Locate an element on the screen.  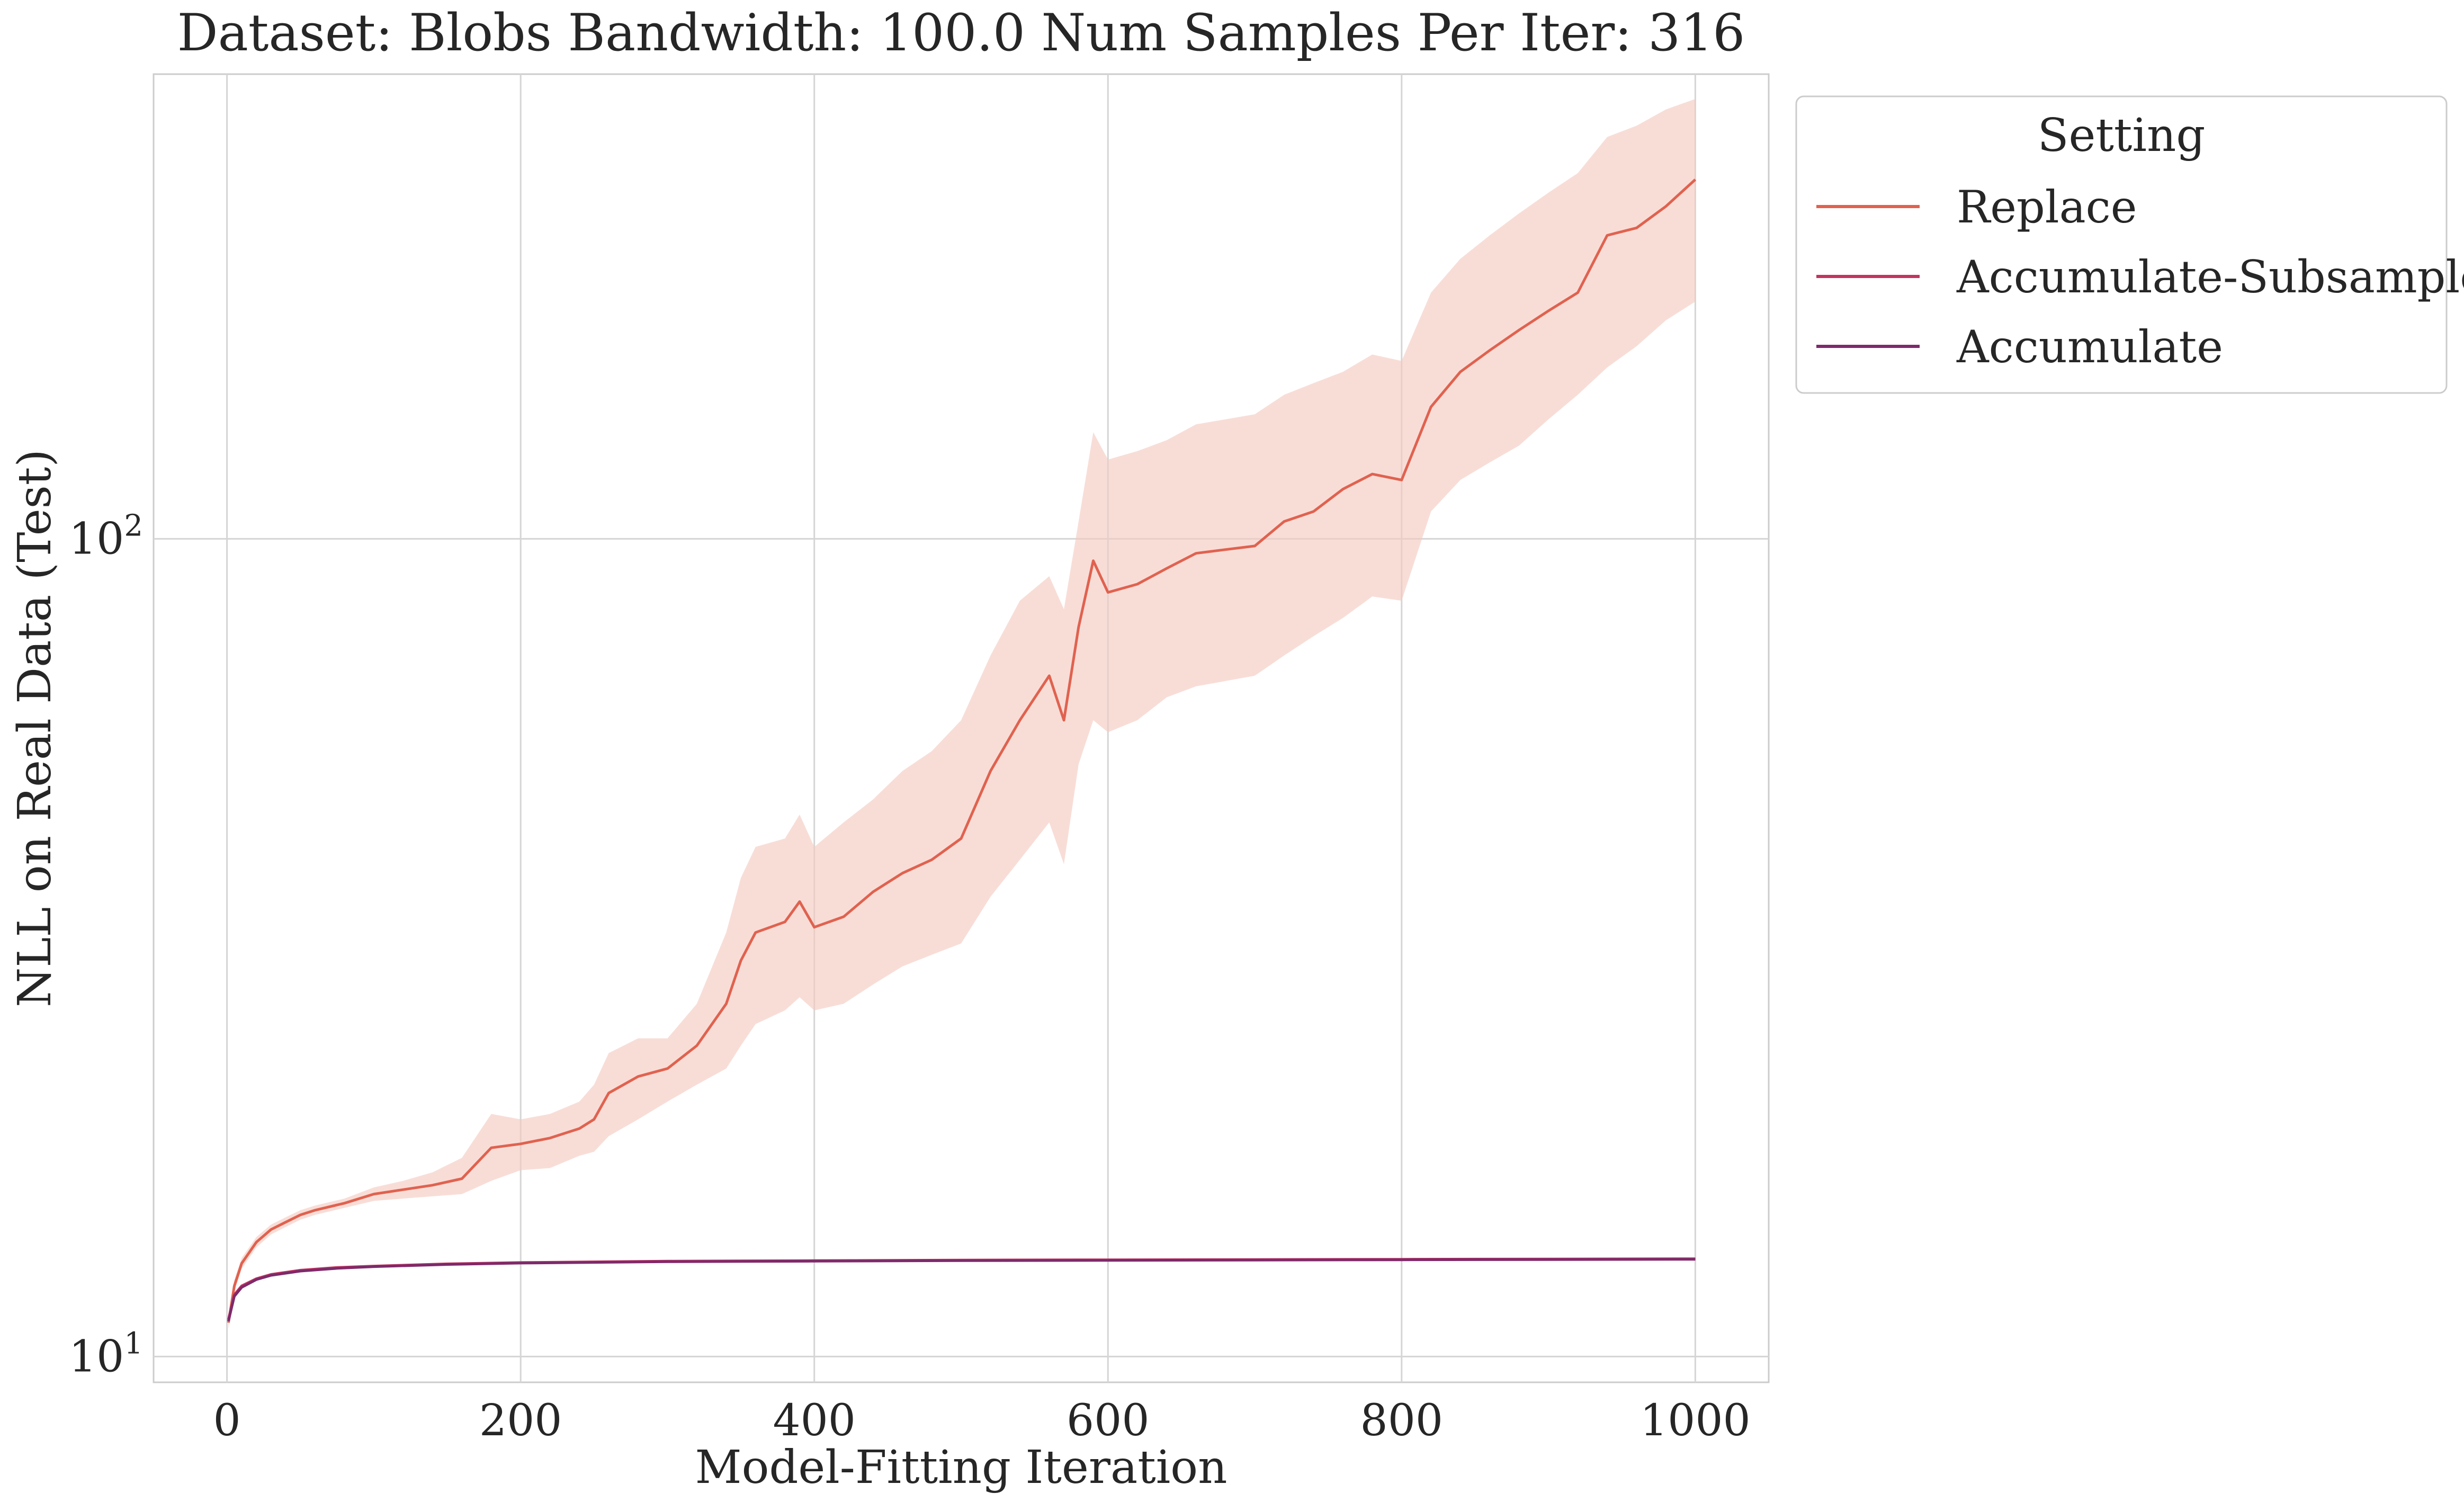
legend-title: Setting is located at coordinates (2122, 135).